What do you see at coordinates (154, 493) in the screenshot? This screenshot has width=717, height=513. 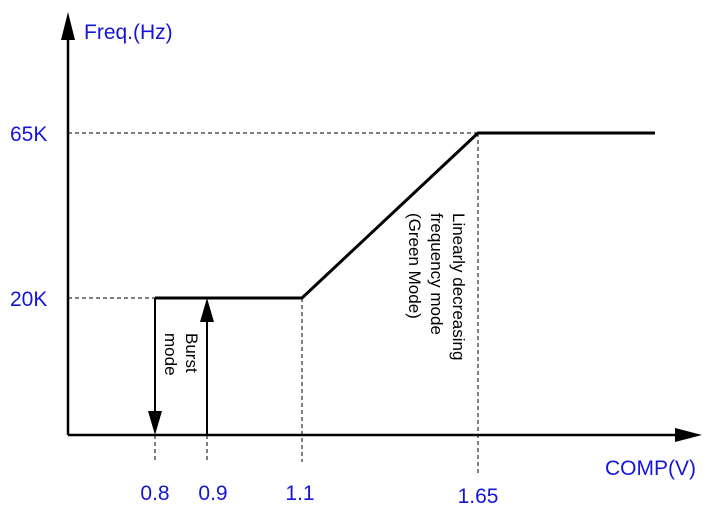 I see `x-tick-label-0-8: 0.8` at bounding box center [154, 493].